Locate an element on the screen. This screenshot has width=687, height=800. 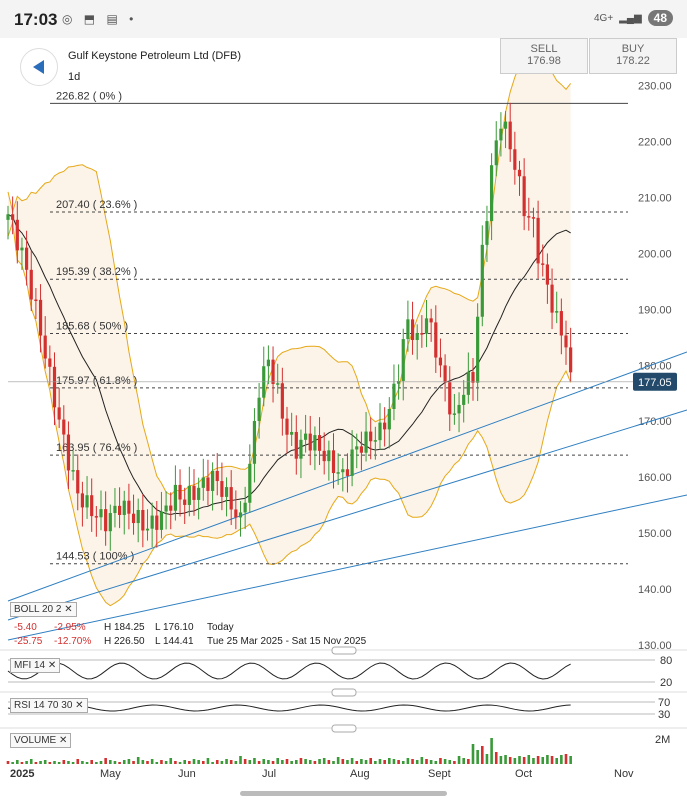
sell-label: SELL is located at coordinates (544, 49).